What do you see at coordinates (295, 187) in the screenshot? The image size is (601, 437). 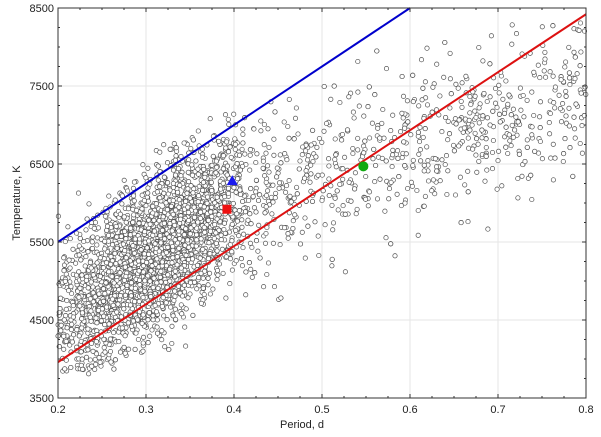 I see `highlight-markers` at bounding box center [295, 187].